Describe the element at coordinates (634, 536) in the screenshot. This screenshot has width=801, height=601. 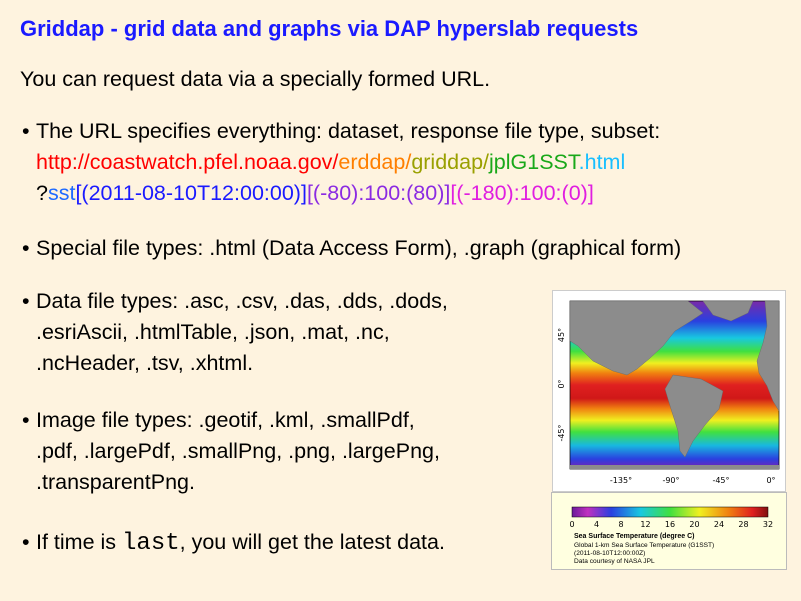
I see `legend-title: Sea Surface Temperature (degree C)` at that location.